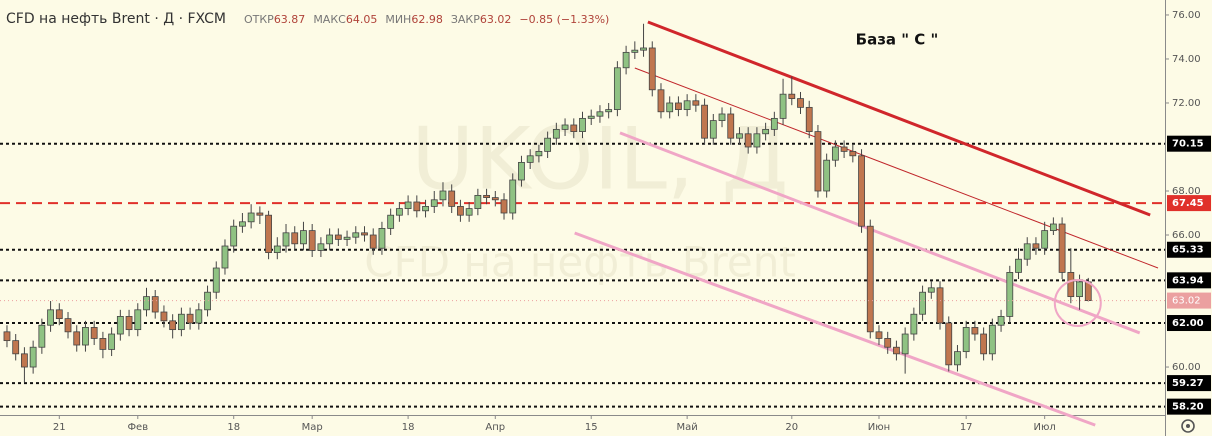  I want to click on annotation: База " С ", so click(897, 40).